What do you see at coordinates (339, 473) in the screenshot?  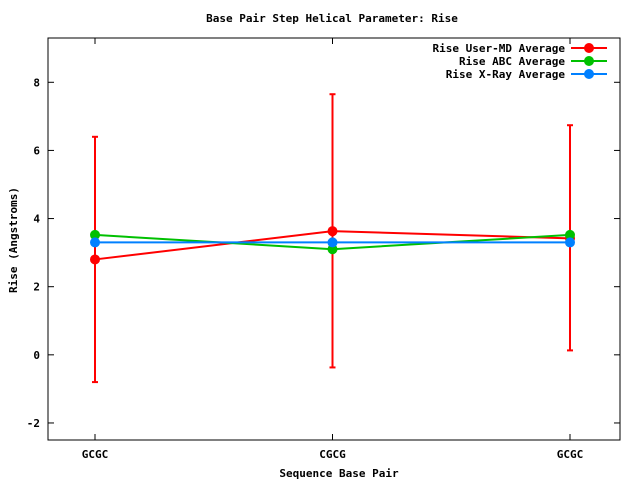 I see `x-axis-label: Sequence Base Pair` at bounding box center [339, 473].